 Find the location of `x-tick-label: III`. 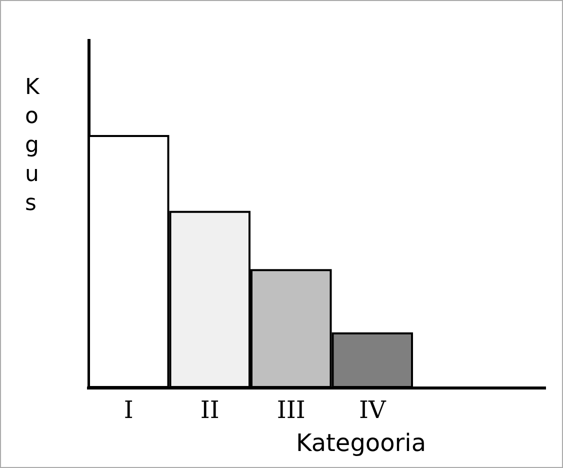

x-tick-label: III is located at coordinates (291, 410).